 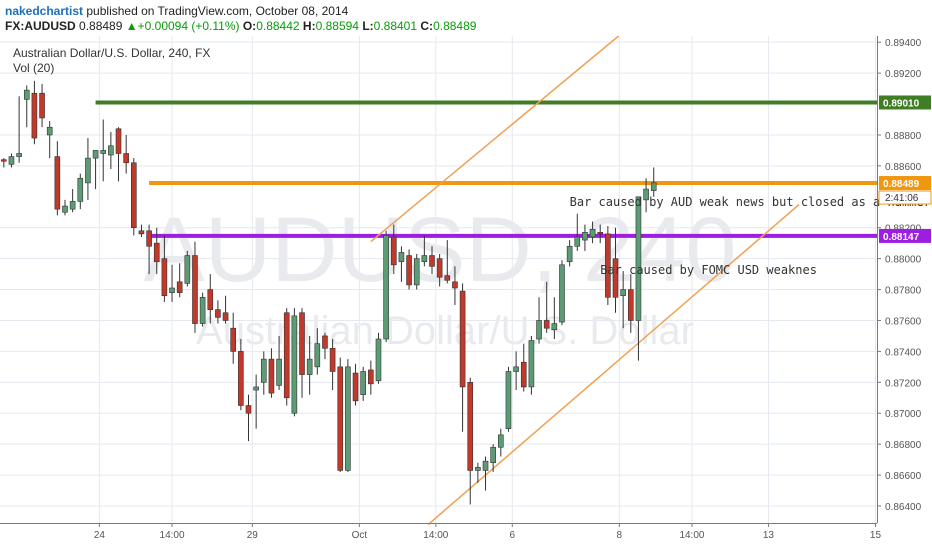 I want to click on annotation-text: Bar caused by FOMC USD weaknes, so click(x=708, y=270).